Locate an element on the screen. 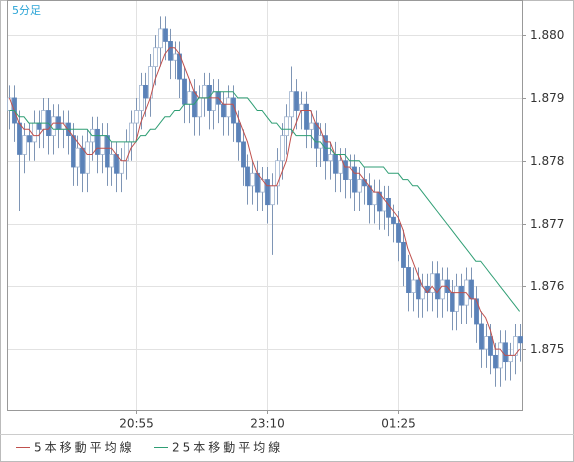  y-tick-label: 1.878 is located at coordinates (547, 161).